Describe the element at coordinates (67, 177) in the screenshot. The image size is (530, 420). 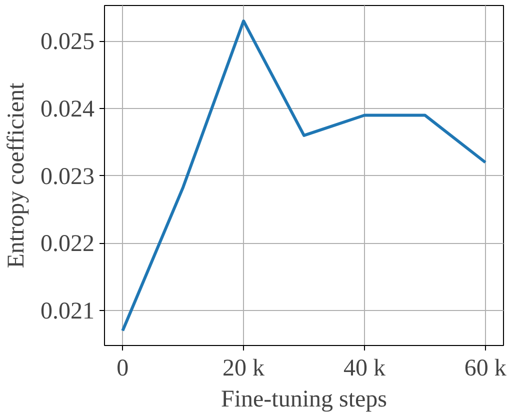
I see `y-tick-label: 0.023` at that location.